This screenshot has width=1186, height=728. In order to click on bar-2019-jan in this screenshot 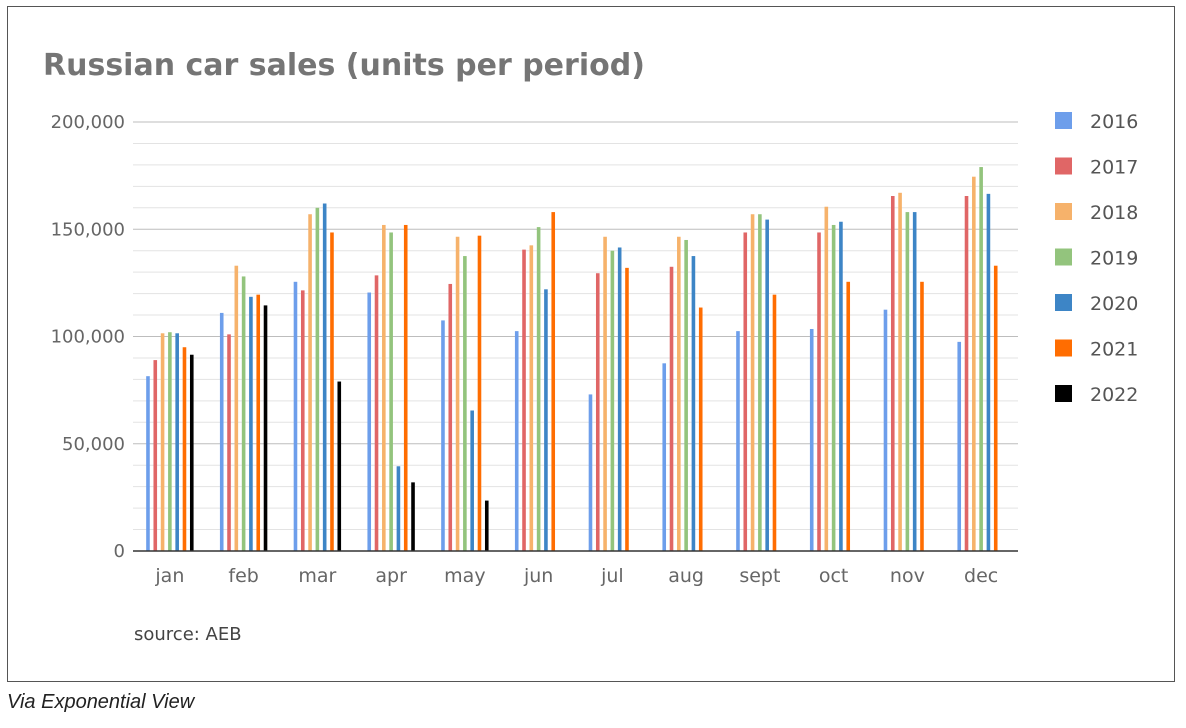, I will do `click(170, 441)`.